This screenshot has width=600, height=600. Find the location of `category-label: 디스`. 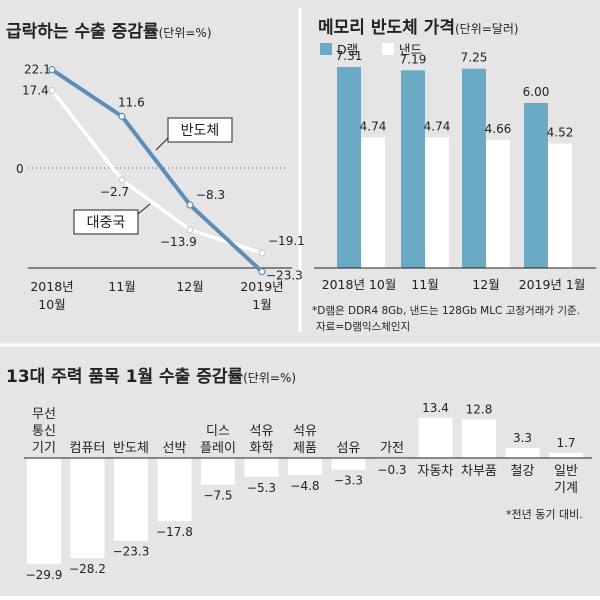

category-label: 디스 is located at coordinates (218, 431).